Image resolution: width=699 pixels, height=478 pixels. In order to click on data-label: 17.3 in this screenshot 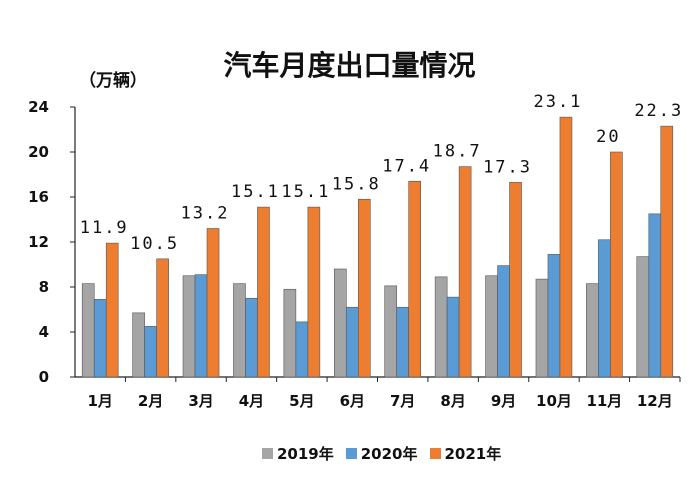, I will do `click(507, 167)`.